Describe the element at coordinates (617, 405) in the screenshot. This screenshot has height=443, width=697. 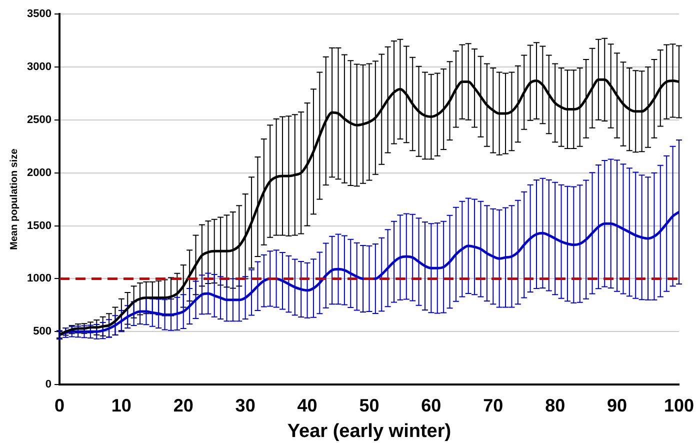
I see `x-tick-label: 90` at that location.